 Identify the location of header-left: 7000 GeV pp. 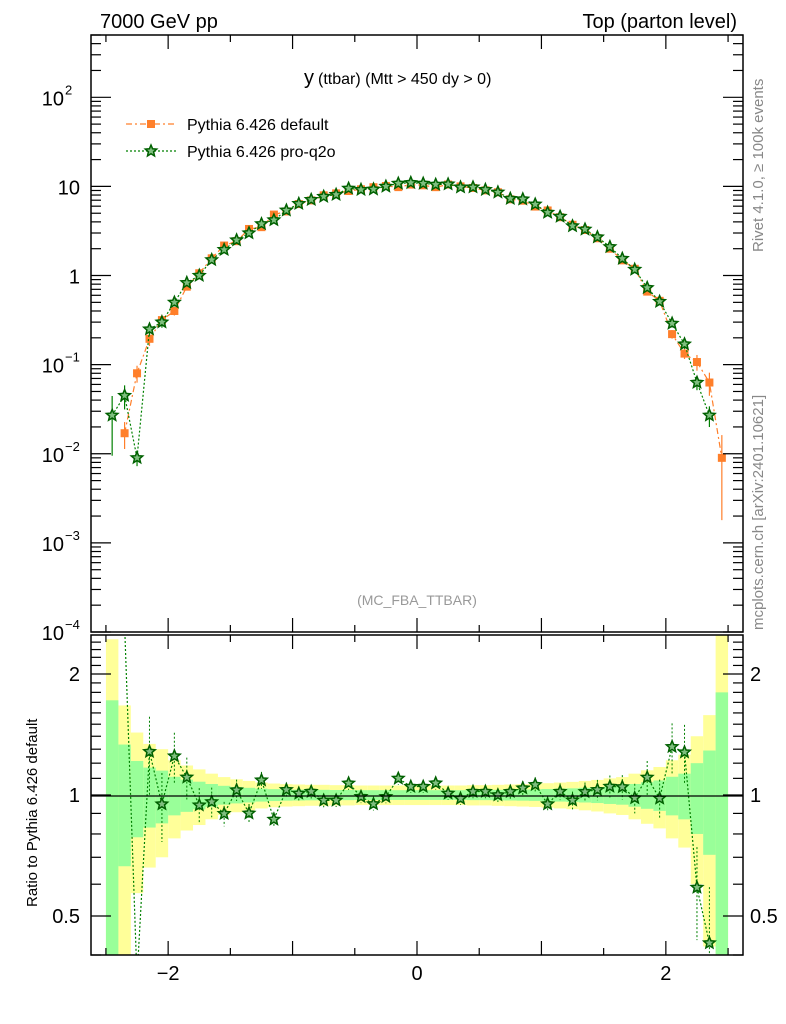
(159, 22).